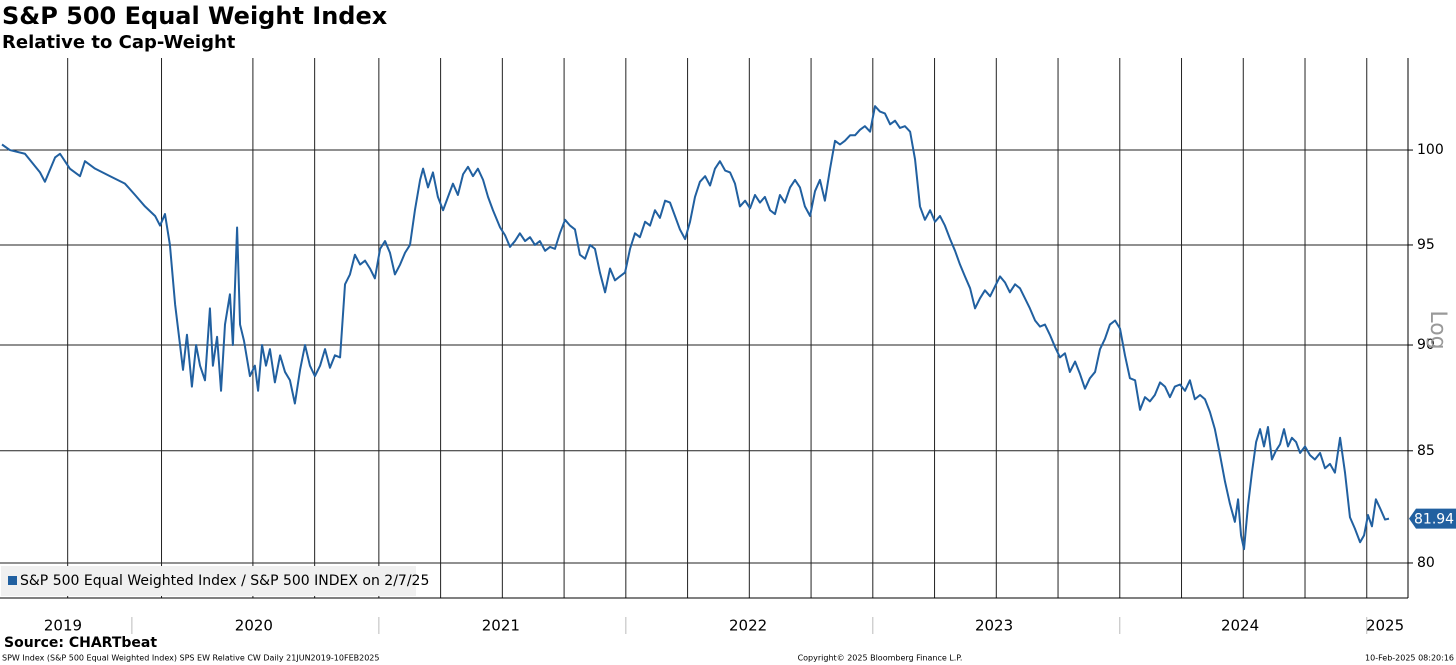 This screenshot has width=1456, height=665. I want to click on legend-box, so click(208, 581).